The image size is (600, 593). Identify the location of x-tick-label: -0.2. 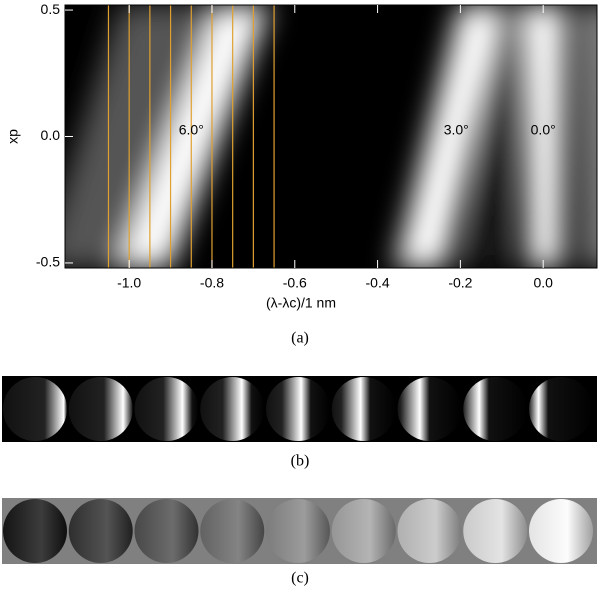
(460, 283).